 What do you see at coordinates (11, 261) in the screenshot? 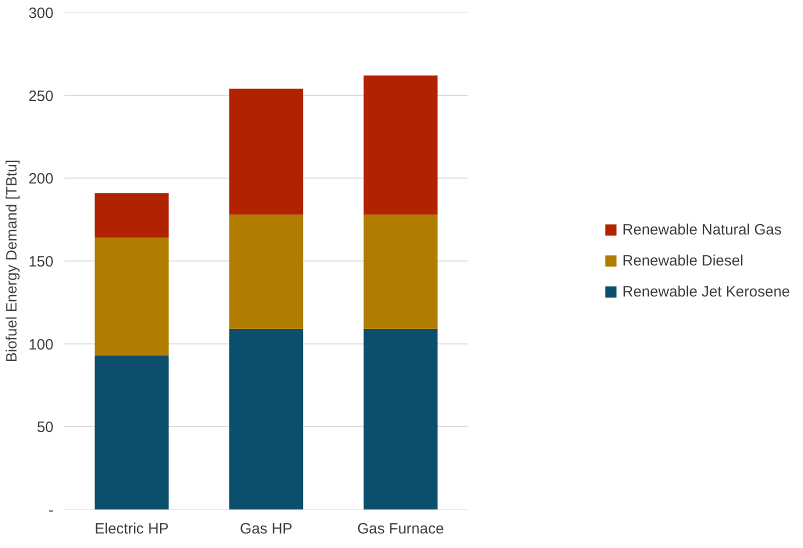
I see `y-axis-title: Biofuel Energy Demand [TBtu]` at bounding box center [11, 261].